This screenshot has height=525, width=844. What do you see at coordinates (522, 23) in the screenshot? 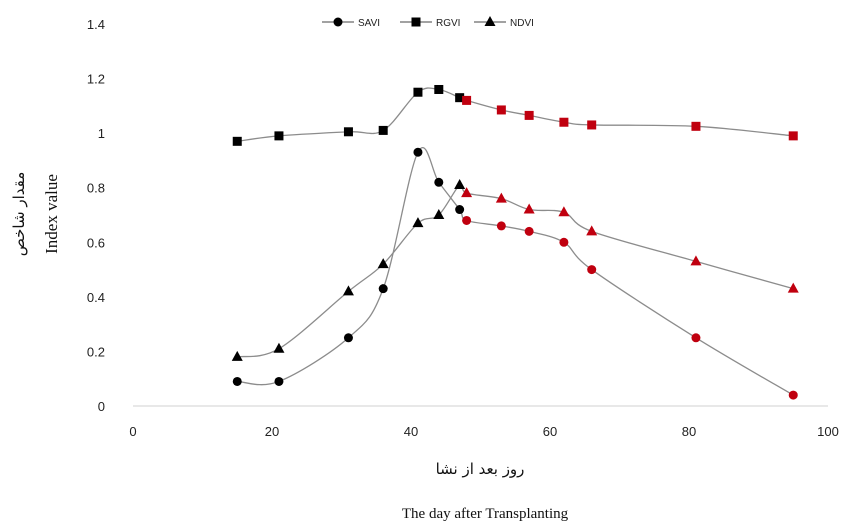
I see `legend-label: NDVI` at bounding box center [522, 23].